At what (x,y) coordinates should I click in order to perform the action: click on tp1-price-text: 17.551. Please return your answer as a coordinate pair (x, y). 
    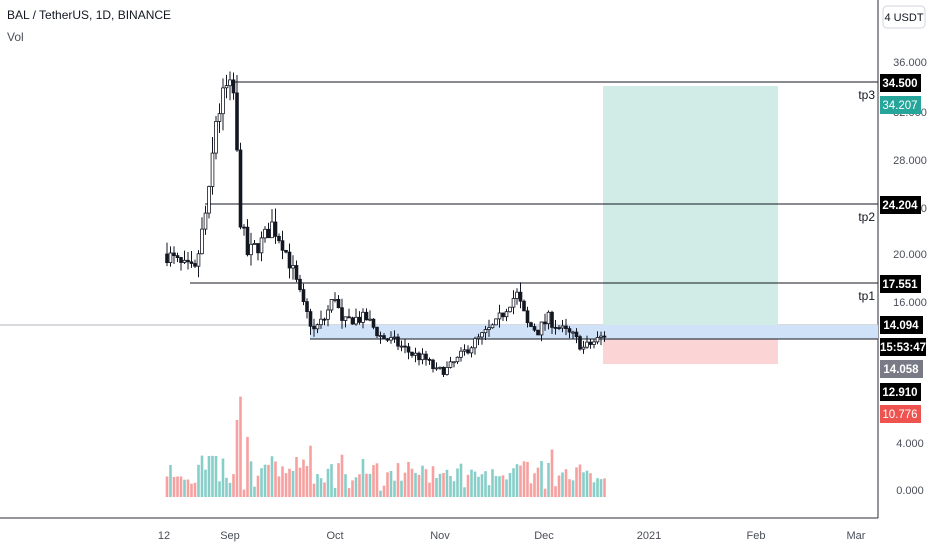
    Looking at the image, I should click on (900, 285).